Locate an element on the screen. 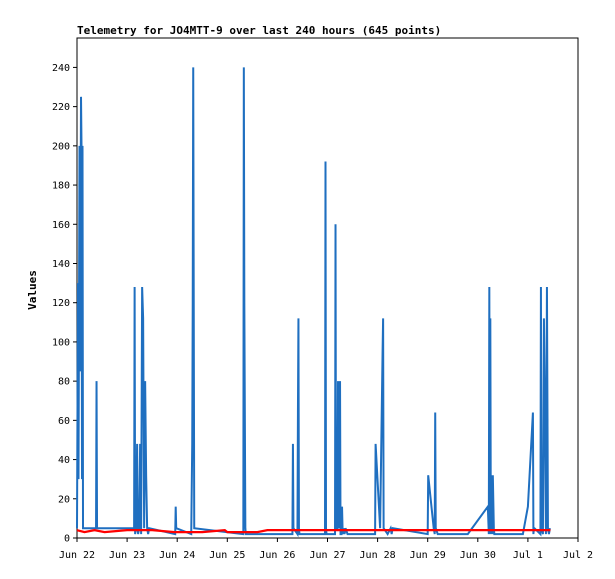 This screenshot has width=615, height=579. x-tick-label: Jun 25 is located at coordinates (227, 555).